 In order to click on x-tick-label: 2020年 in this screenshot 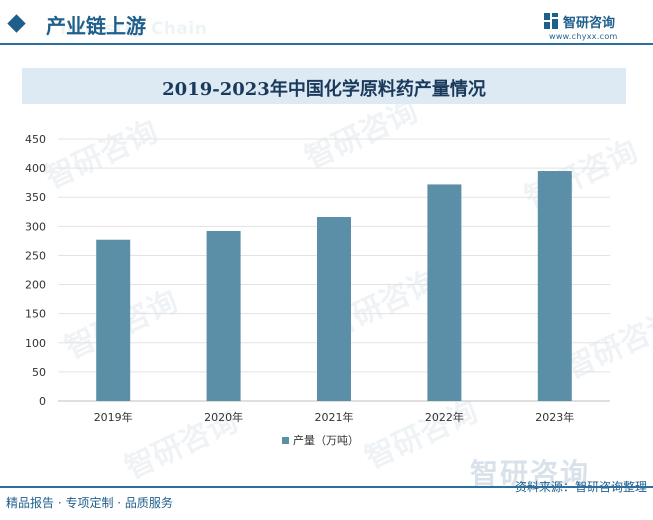, I will do `click(223, 417)`.